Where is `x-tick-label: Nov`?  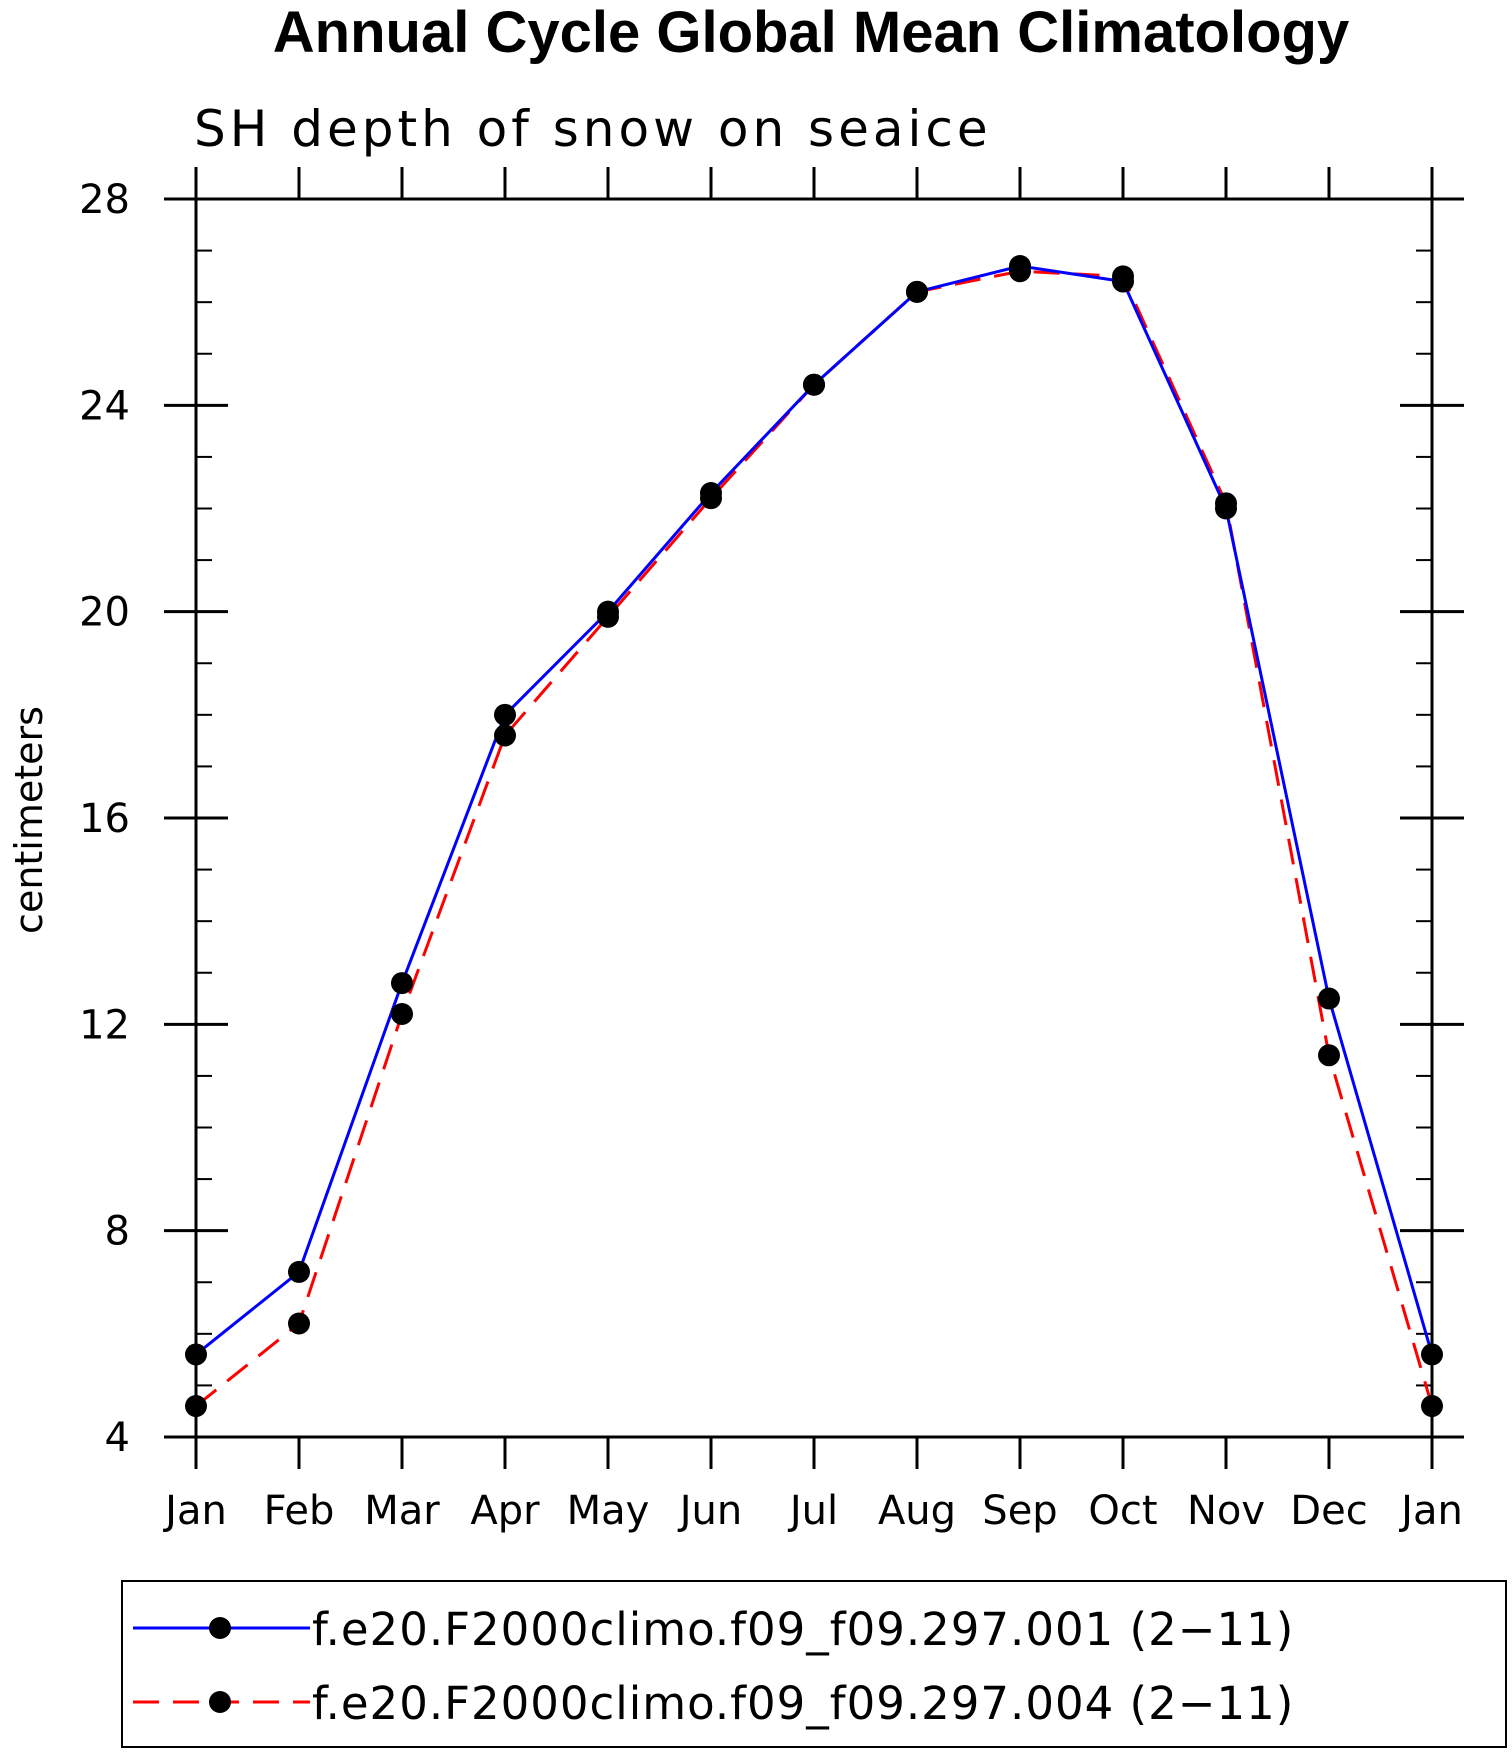 x-tick-label: Nov is located at coordinates (1226, 1511).